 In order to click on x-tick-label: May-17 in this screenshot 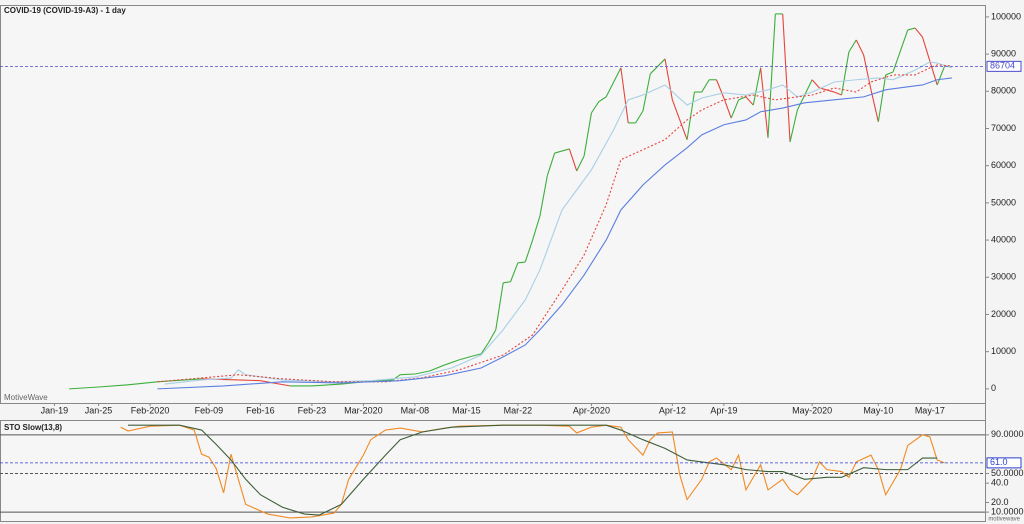, I will do `click(930, 410)`.